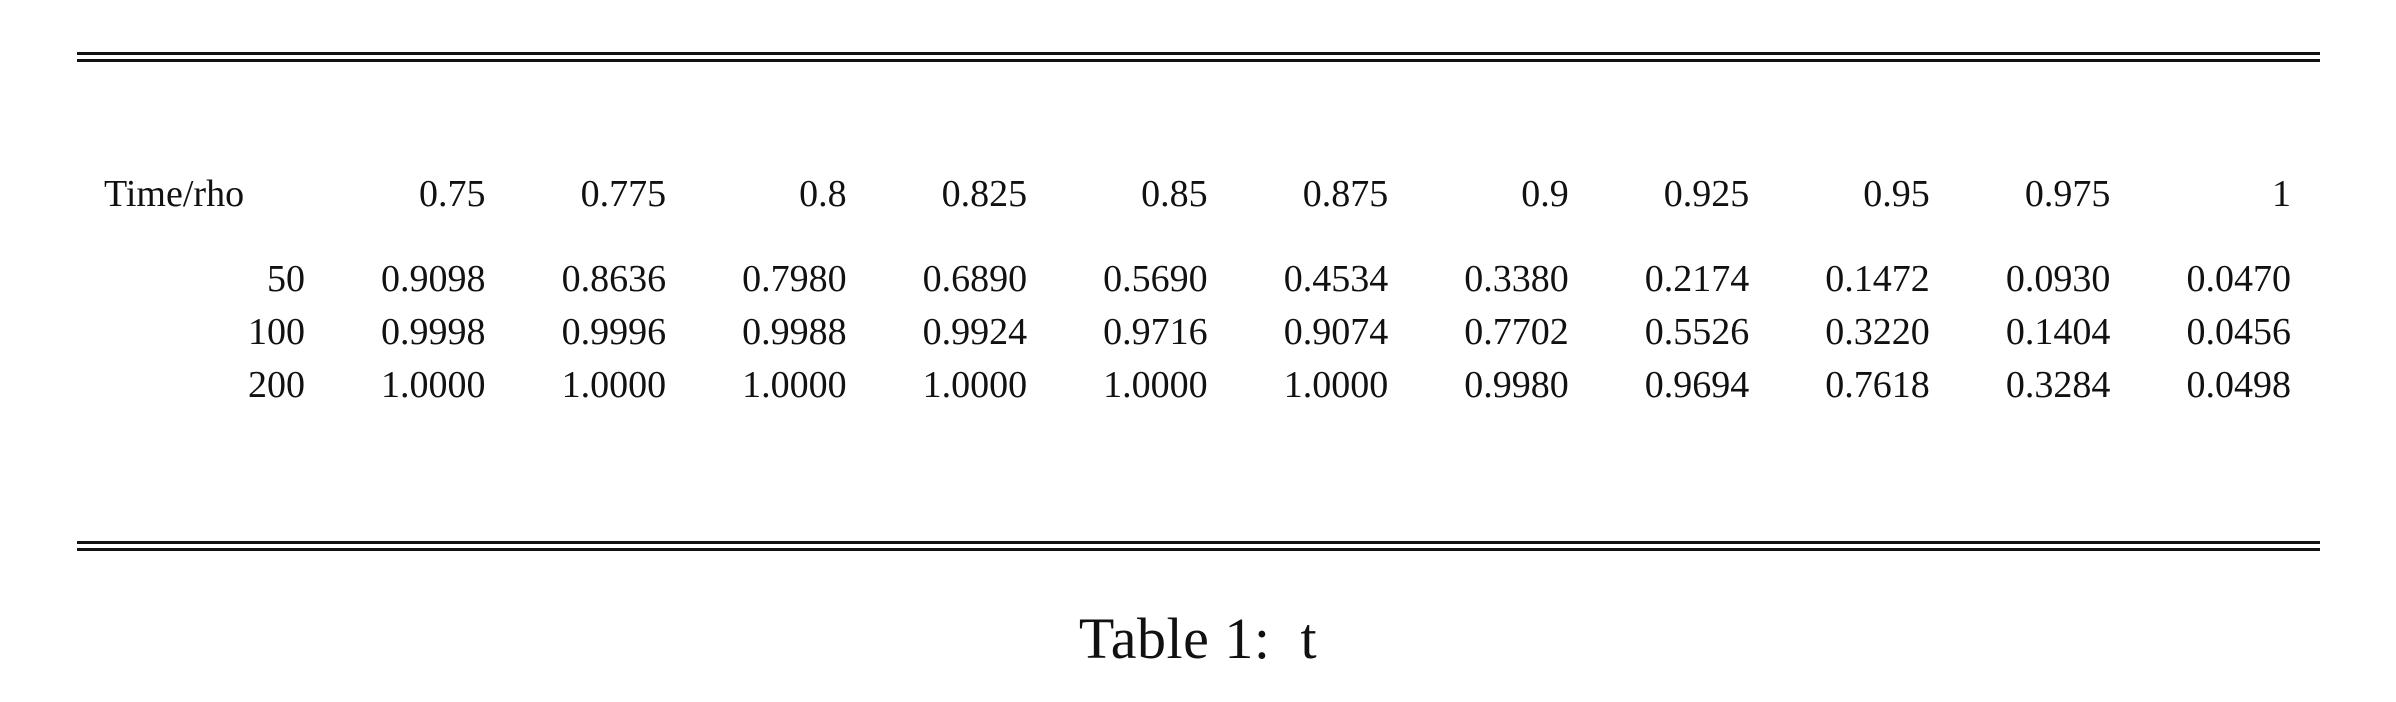  I want to click on table-cell: 0.5690, so click(1155, 278).